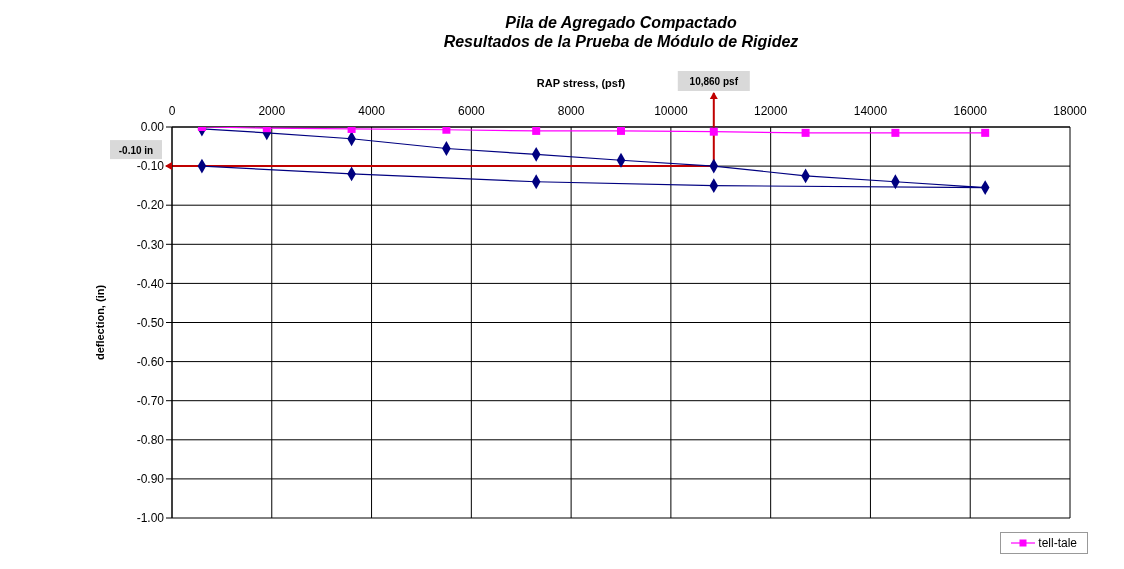  Describe the element at coordinates (172, 111) in the screenshot. I see `x-tick-label: 0` at that location.